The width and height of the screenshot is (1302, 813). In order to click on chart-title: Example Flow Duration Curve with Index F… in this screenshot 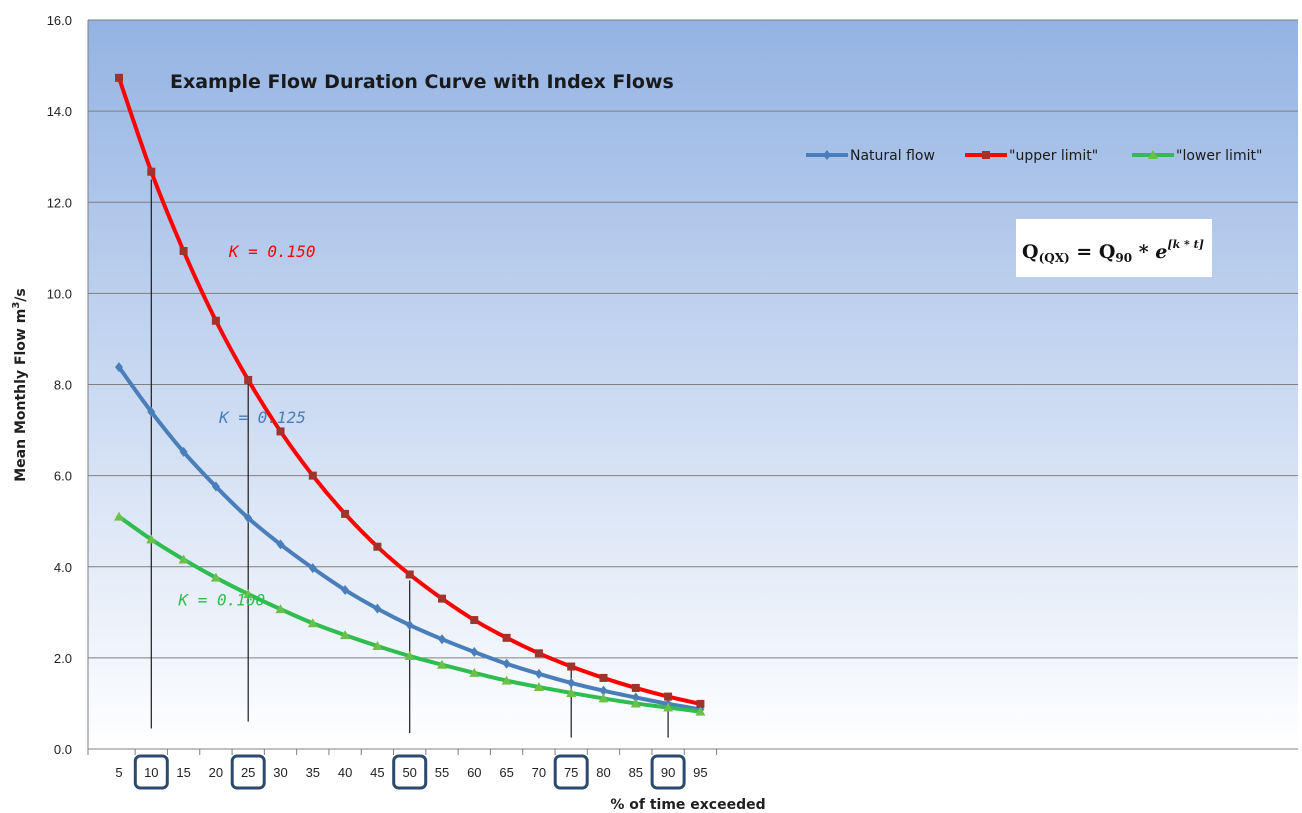, I will do `click(422, 82)`.